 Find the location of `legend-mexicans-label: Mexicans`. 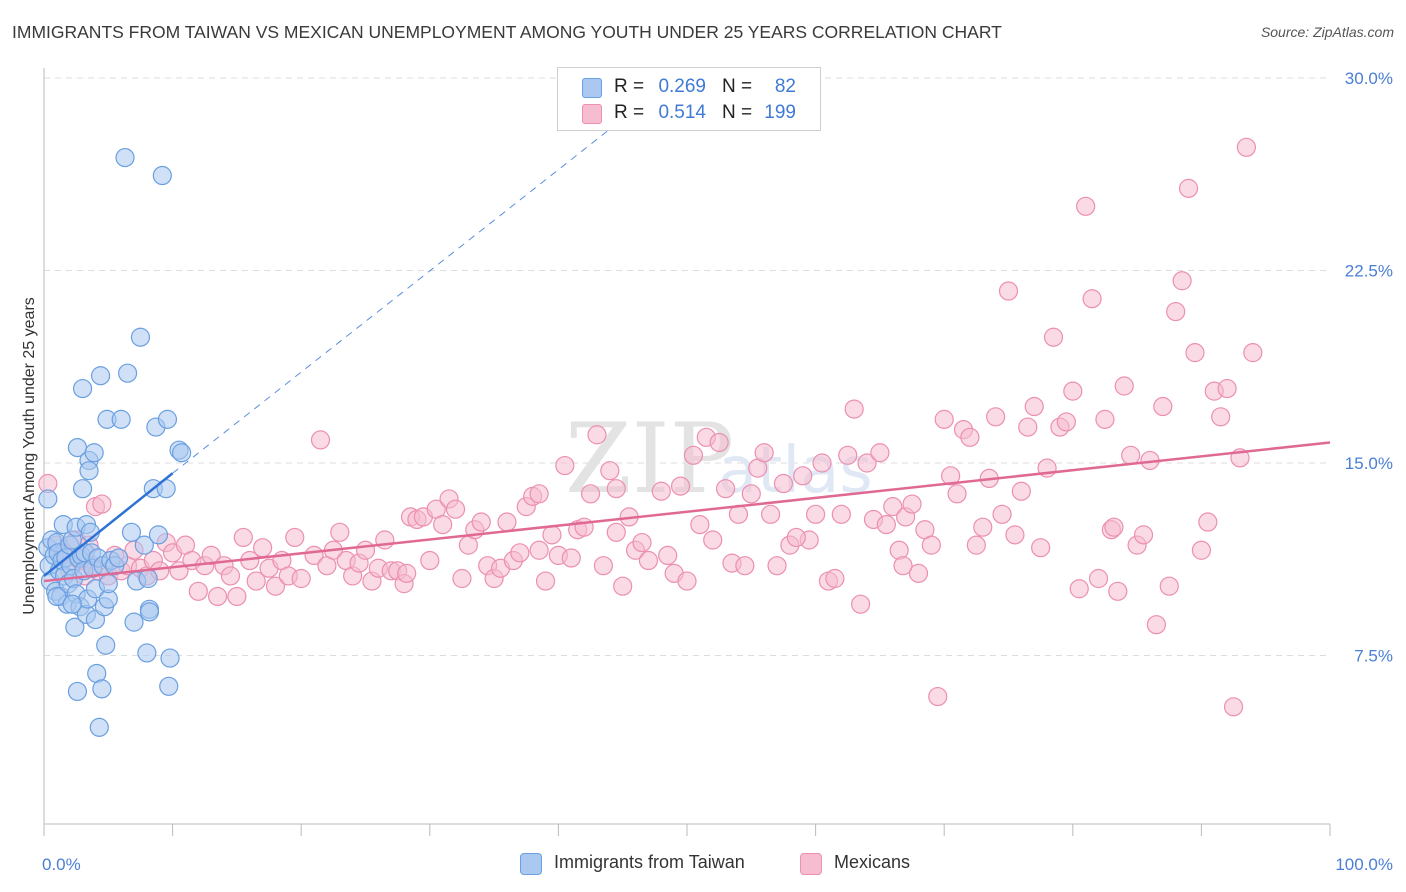

legend-mexicans-label: Mexicans is located at coordinates (872, 862).